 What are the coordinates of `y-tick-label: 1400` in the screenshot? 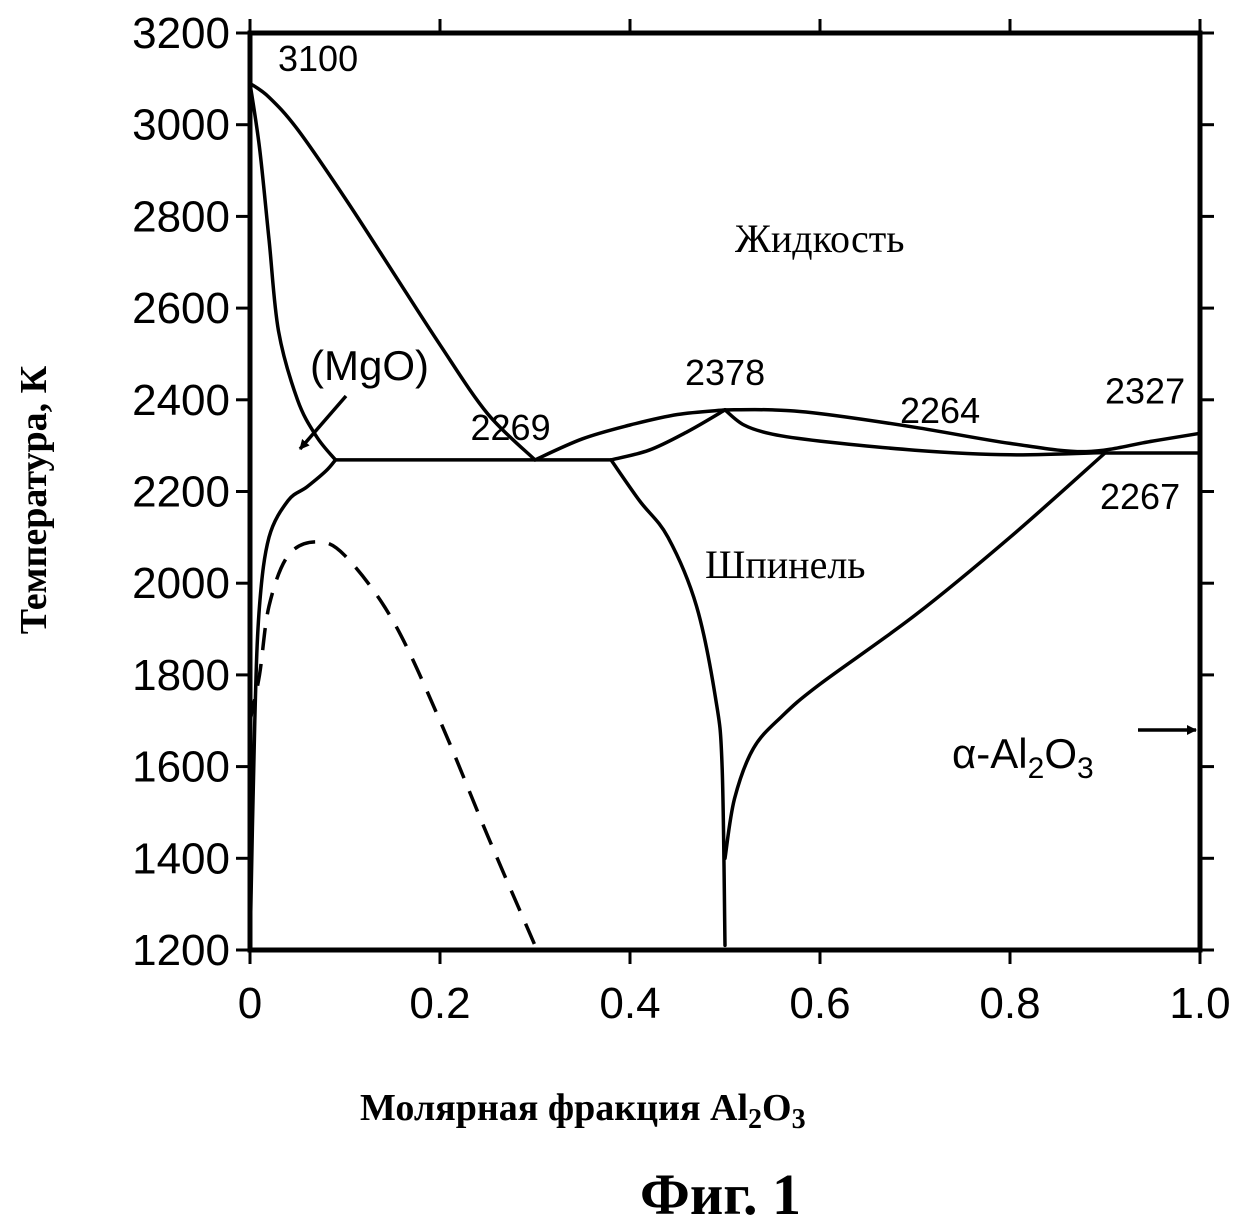 It's located at (181, 858).